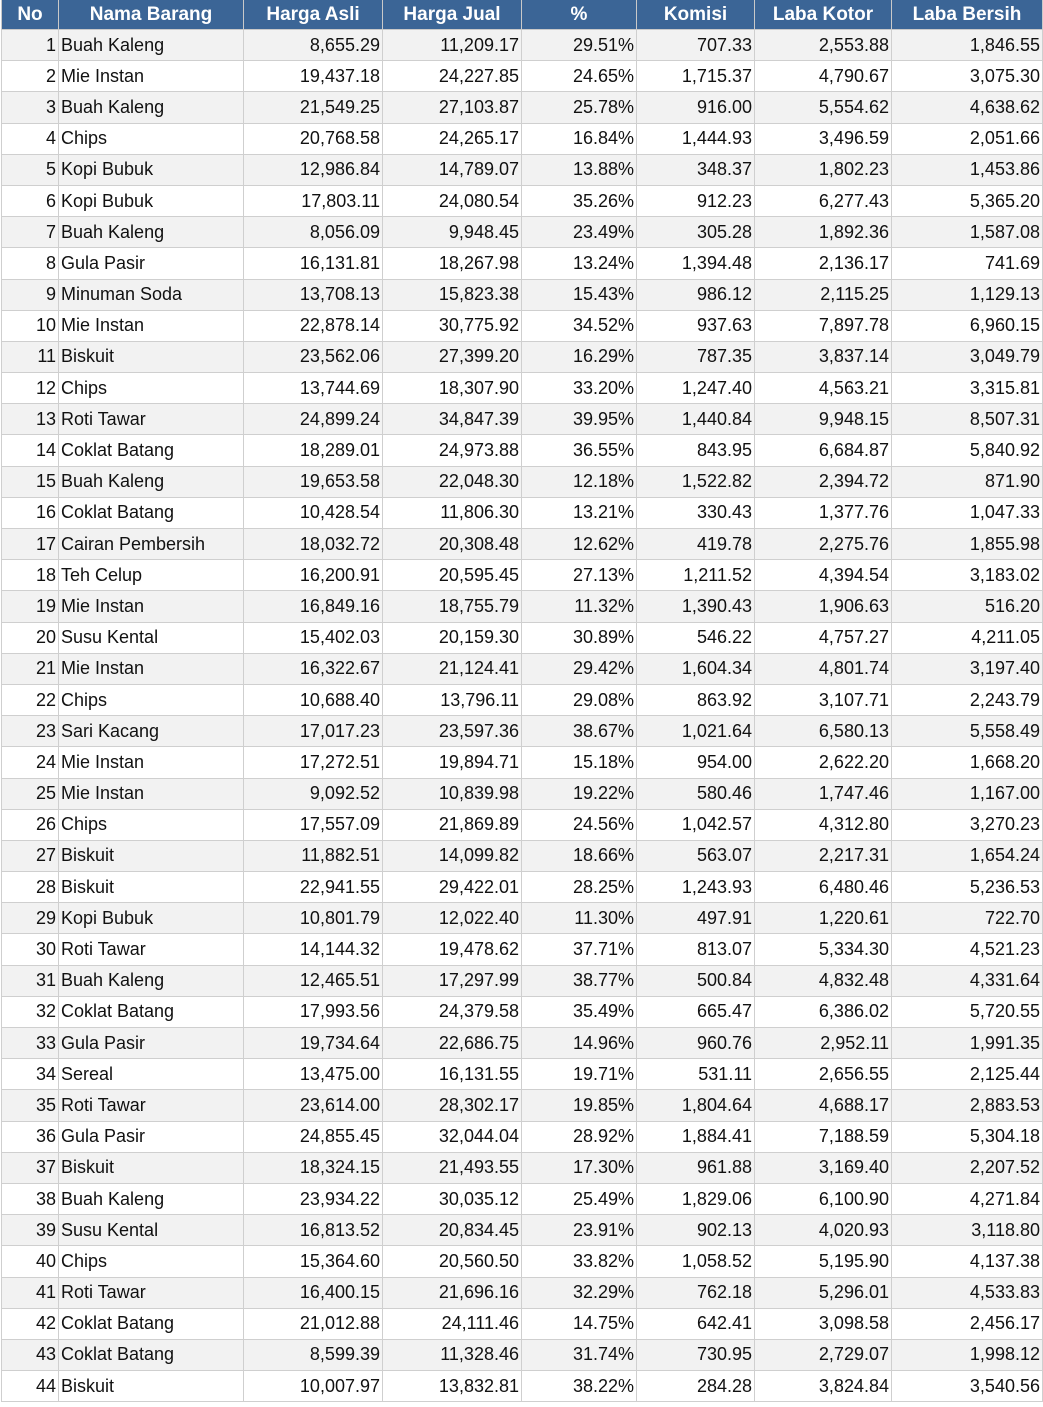 This screenshot has height=1407, width=1043. What do you see at coordinates (579, 1355) in the screenshot?
I see `cell-percent: 31.74%` at bounding box center [579, 1355].